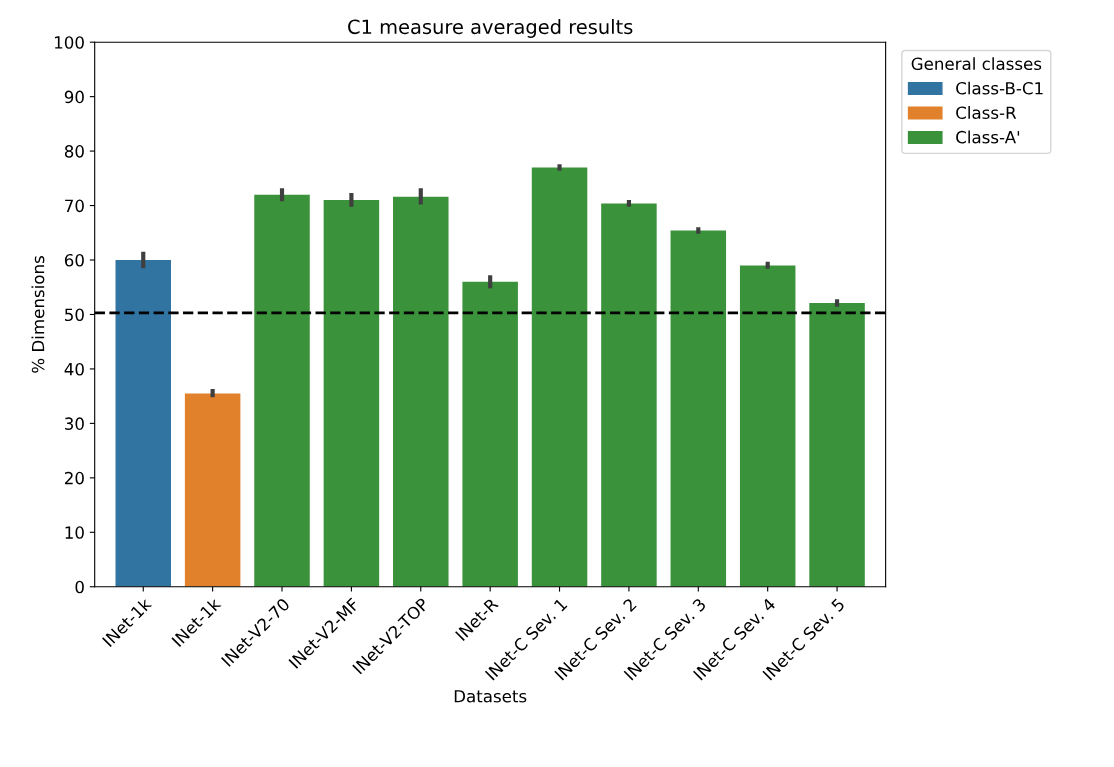 The height and width of the screenshot is (767, 1114). I want to click on chart-title: C1 measure averaged results, so click(490, 28).